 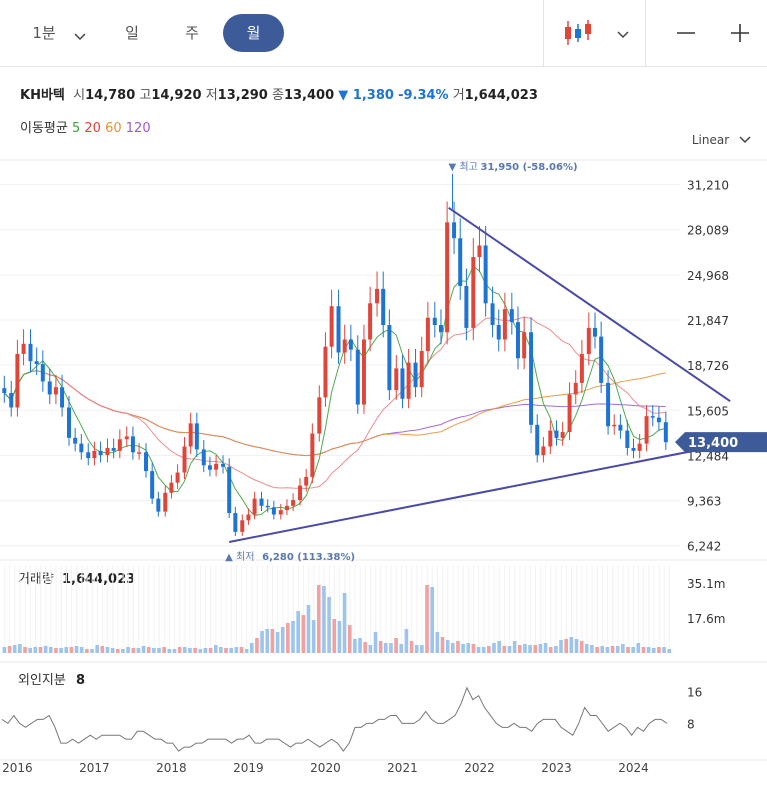 I want to click on timeframe-1min: 1분, so click(x=44, y=33).